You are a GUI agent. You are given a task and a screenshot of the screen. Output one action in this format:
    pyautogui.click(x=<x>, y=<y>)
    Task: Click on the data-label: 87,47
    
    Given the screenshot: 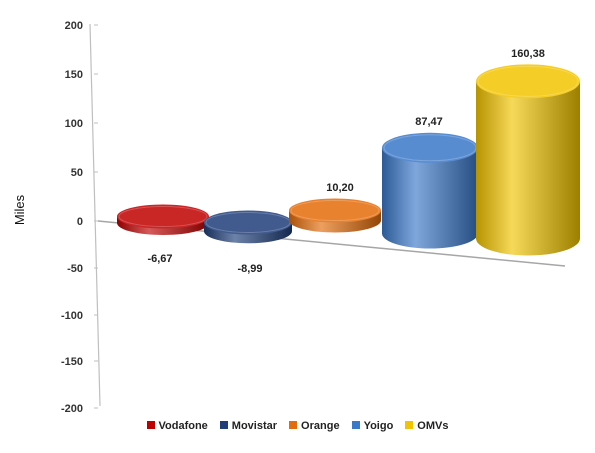 What is the action you would take?
    pyautogui.click(x=429, y=122)
    